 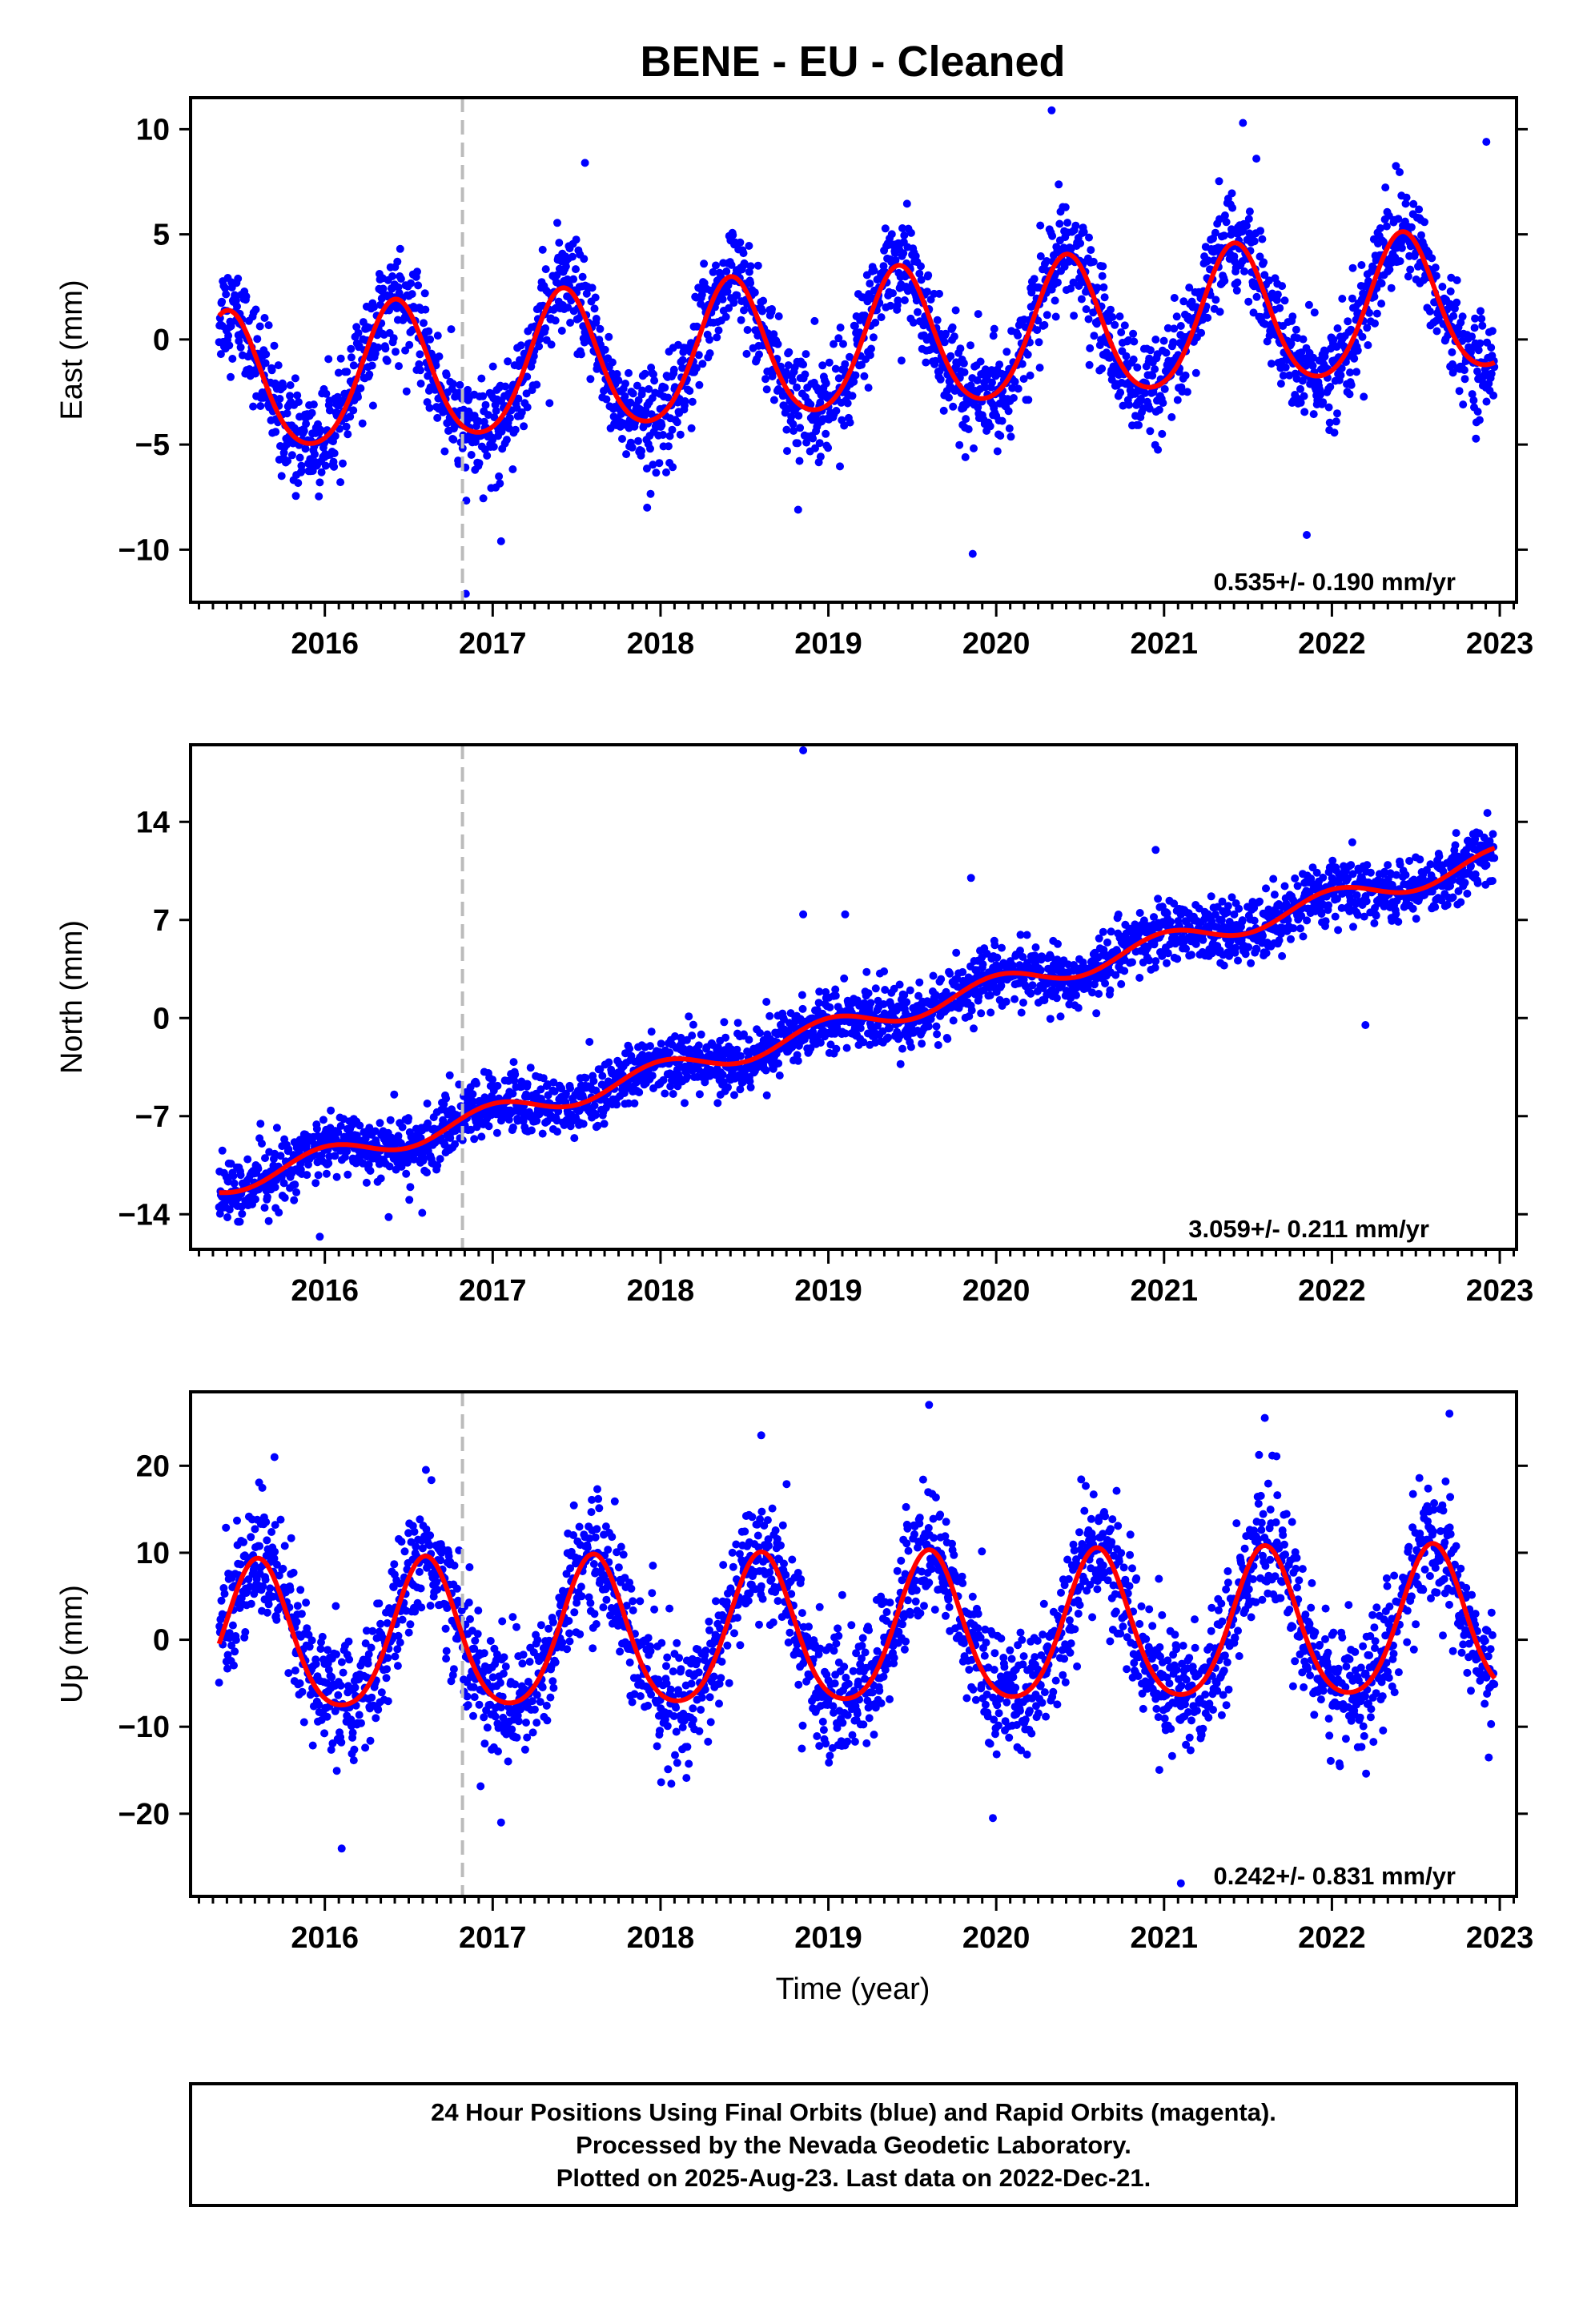 I want to click on x-tick-label: 2016, so click(x=325, y=644).